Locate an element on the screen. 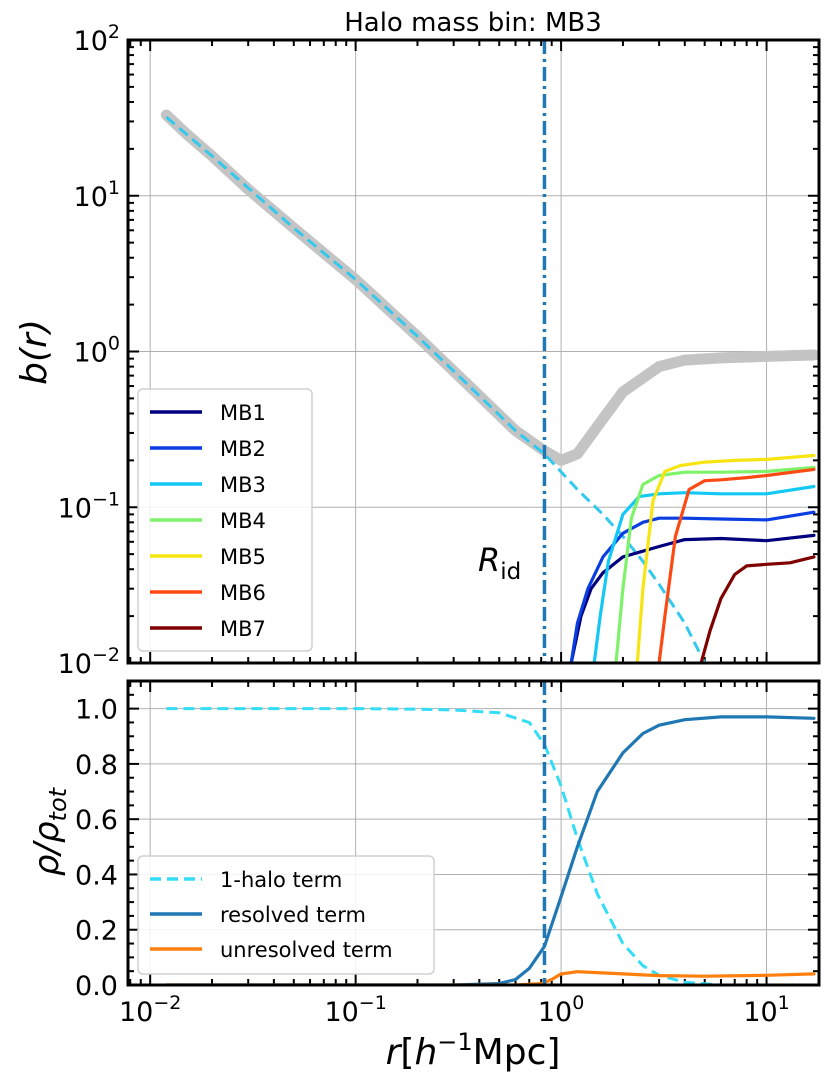 This screenshot has width=830, height=1077. x-tick-label: 10⁻¹ is located at coordinates (355, 1010).